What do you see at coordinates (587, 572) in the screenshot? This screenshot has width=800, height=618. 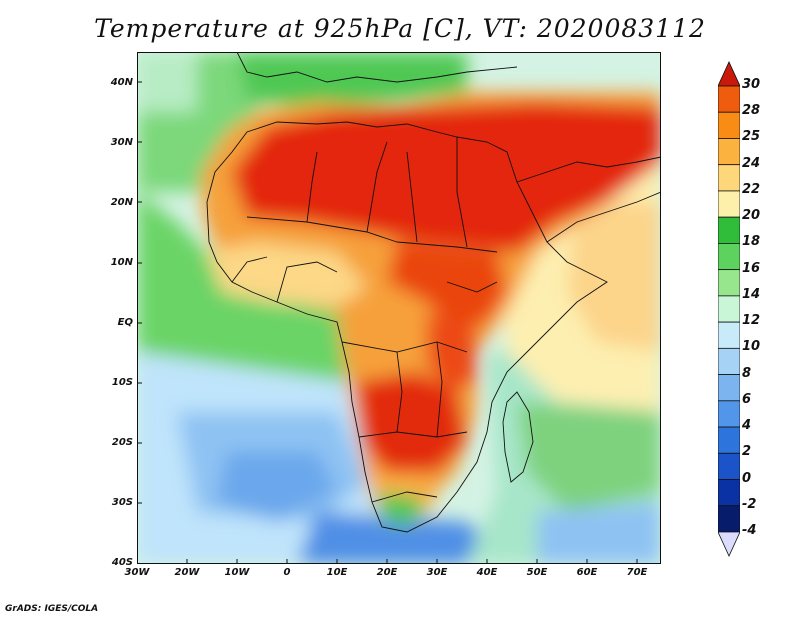 I see `lon-label-60e: 60E` at bounding box center [587, 572].